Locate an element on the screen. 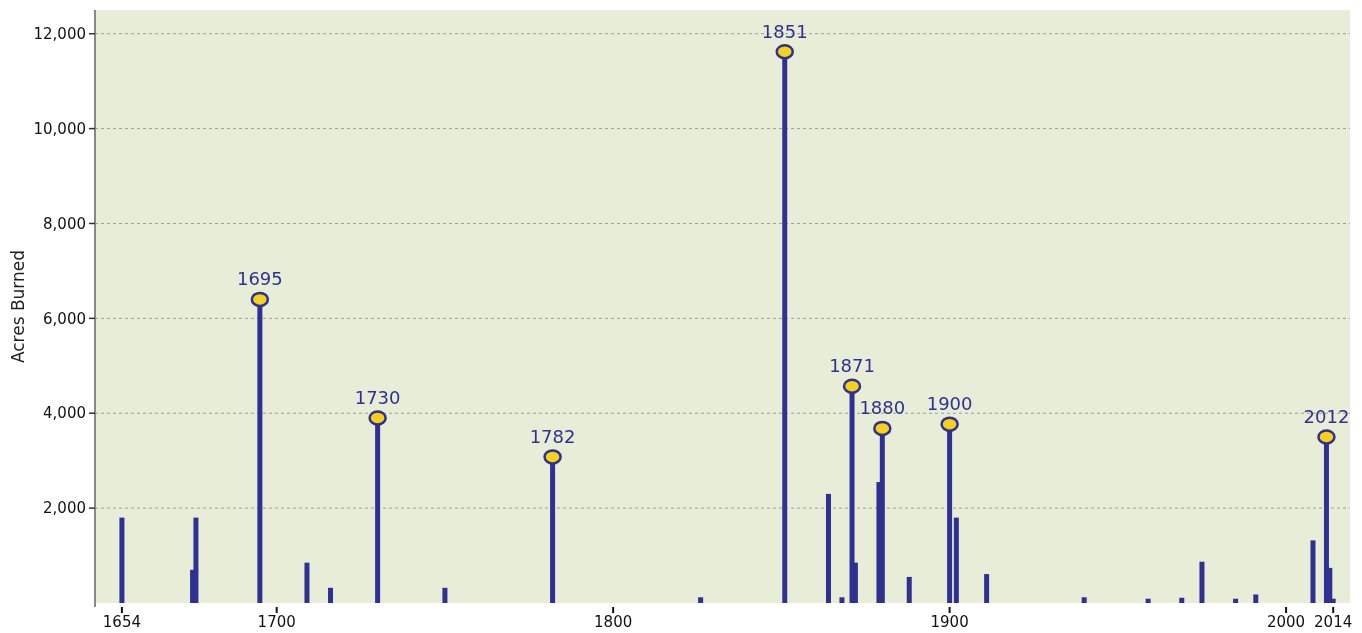 The width and height of the screenshot is (1362, 633). x-tick-label: 1654 is located at coordinates (122, 622).